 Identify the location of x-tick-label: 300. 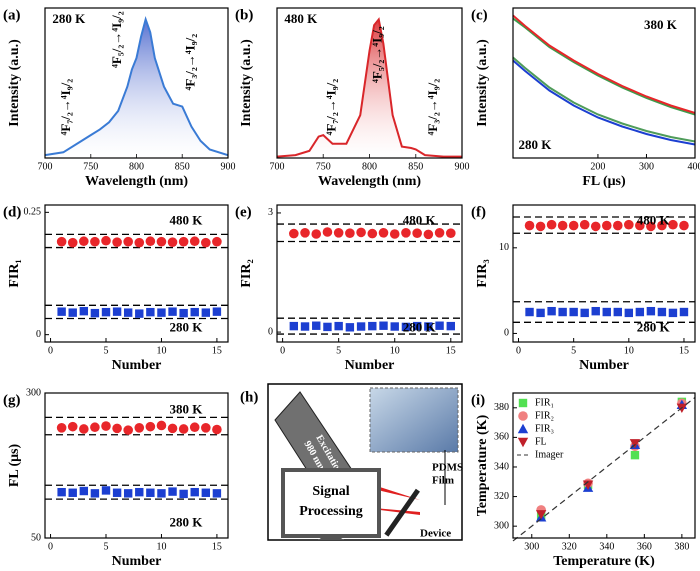
(531, 546).